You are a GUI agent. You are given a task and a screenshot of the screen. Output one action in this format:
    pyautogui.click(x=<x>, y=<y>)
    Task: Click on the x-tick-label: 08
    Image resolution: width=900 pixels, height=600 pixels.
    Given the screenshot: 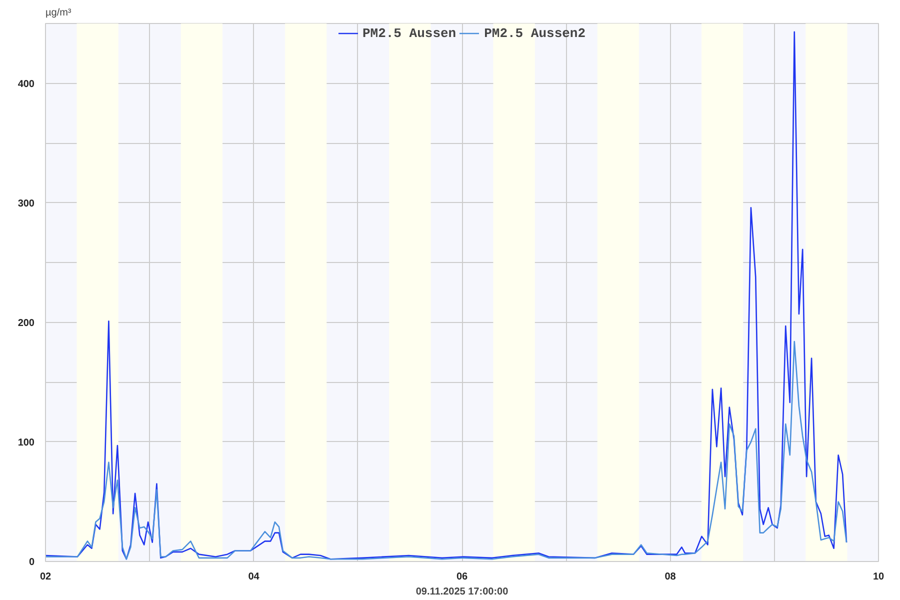 What is the action you would take?
    pyautogui.click(x=670, y=577)
    